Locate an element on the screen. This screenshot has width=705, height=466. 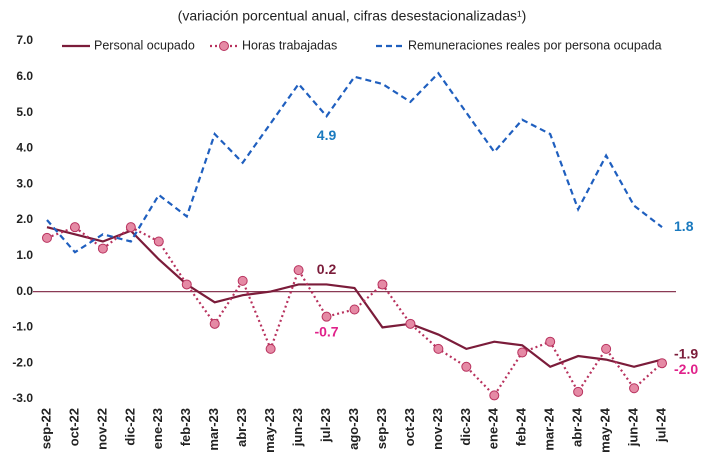
value-label: 1.8 is located at coordinates (684, 226).